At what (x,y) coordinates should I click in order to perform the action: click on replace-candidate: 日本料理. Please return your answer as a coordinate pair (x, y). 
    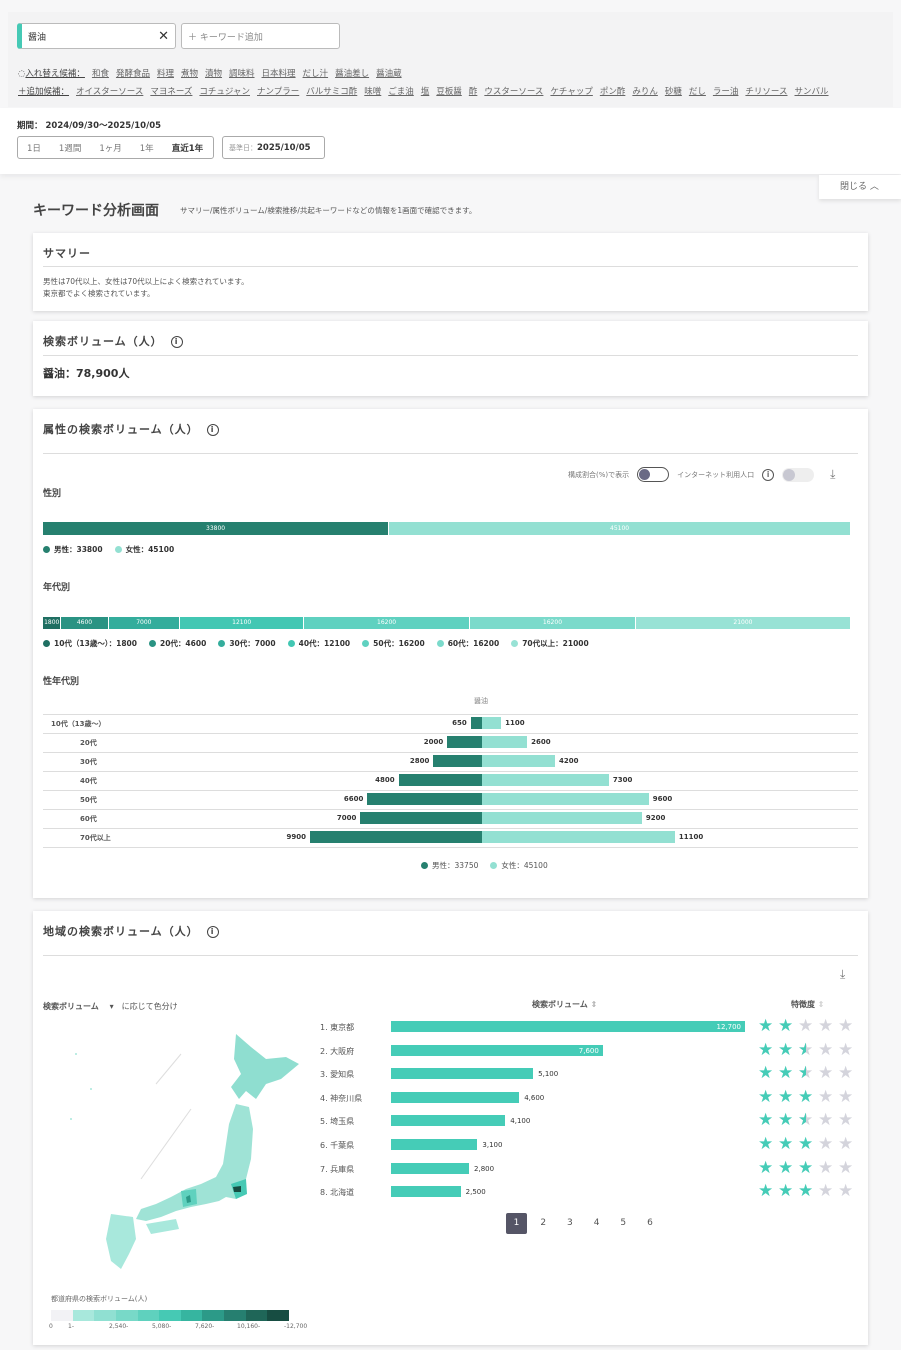
    Looking at the image, I should click on (278, 74).